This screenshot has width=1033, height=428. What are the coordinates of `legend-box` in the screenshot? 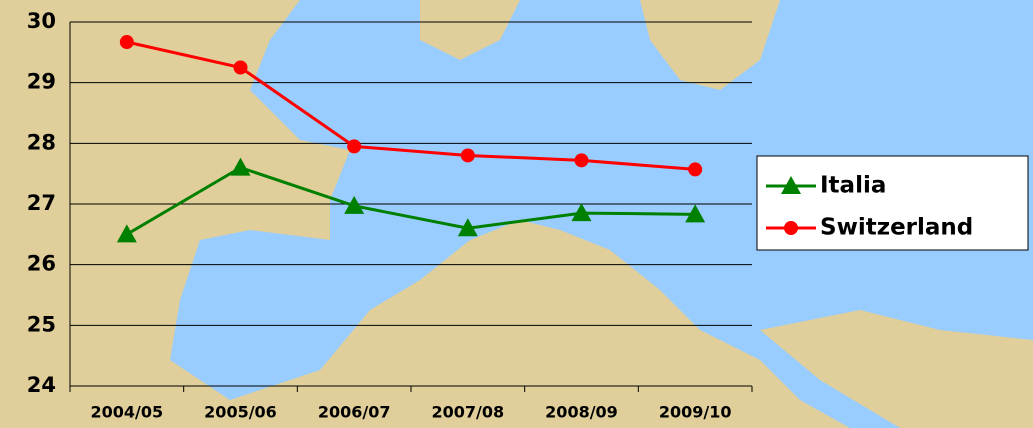 It's located at (892, 203).